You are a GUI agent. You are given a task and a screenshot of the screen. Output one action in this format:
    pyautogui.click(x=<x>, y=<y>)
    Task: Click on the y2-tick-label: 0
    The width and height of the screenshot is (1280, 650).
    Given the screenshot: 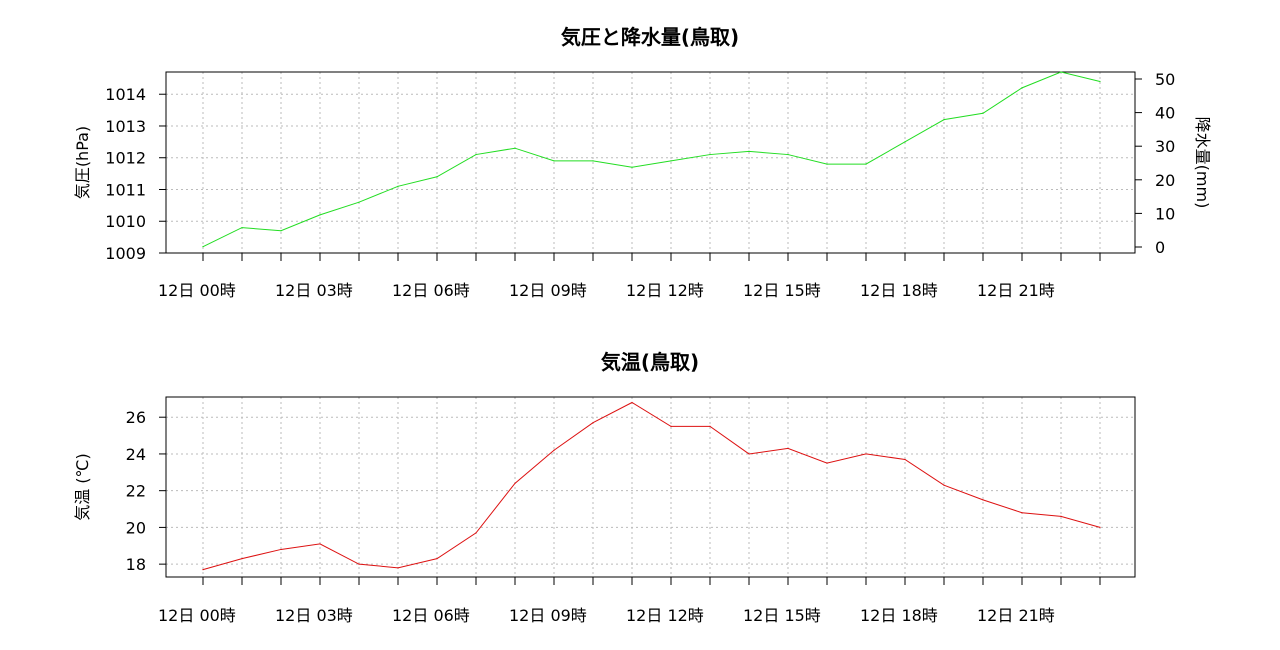 What is the action you would take?
    pyautogui.click(x=1160, y=247)
    